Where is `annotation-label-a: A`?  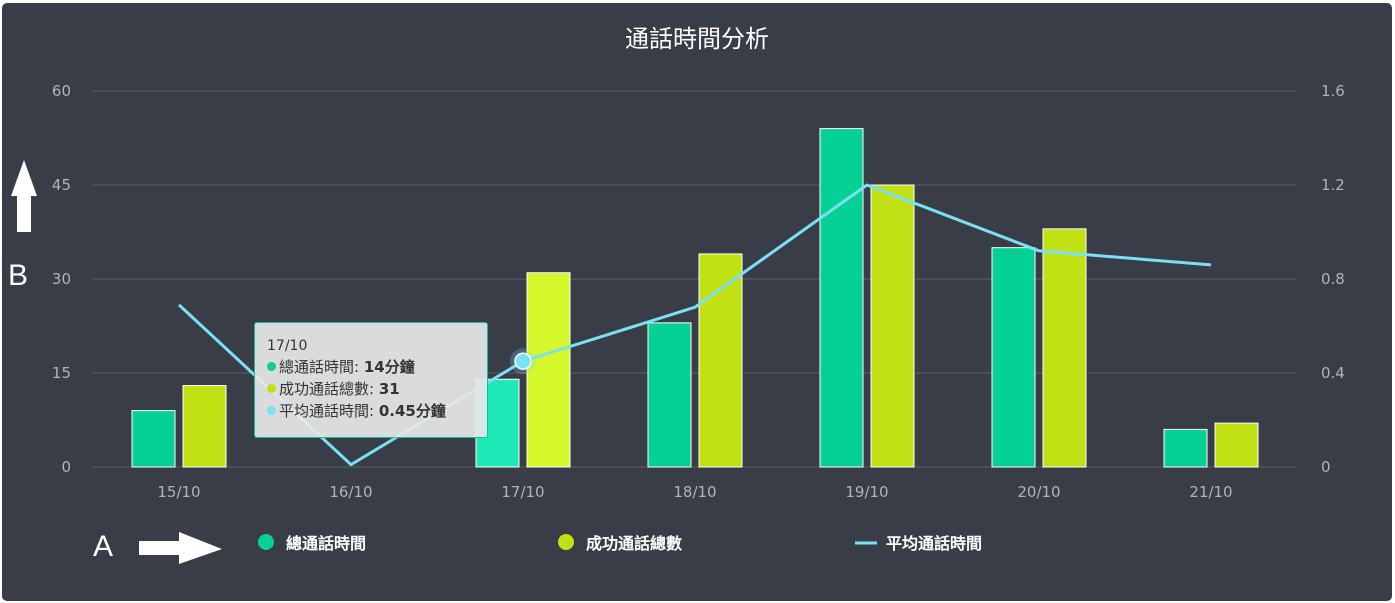
annotation-label-a: A is located at coordinates (103, 546).